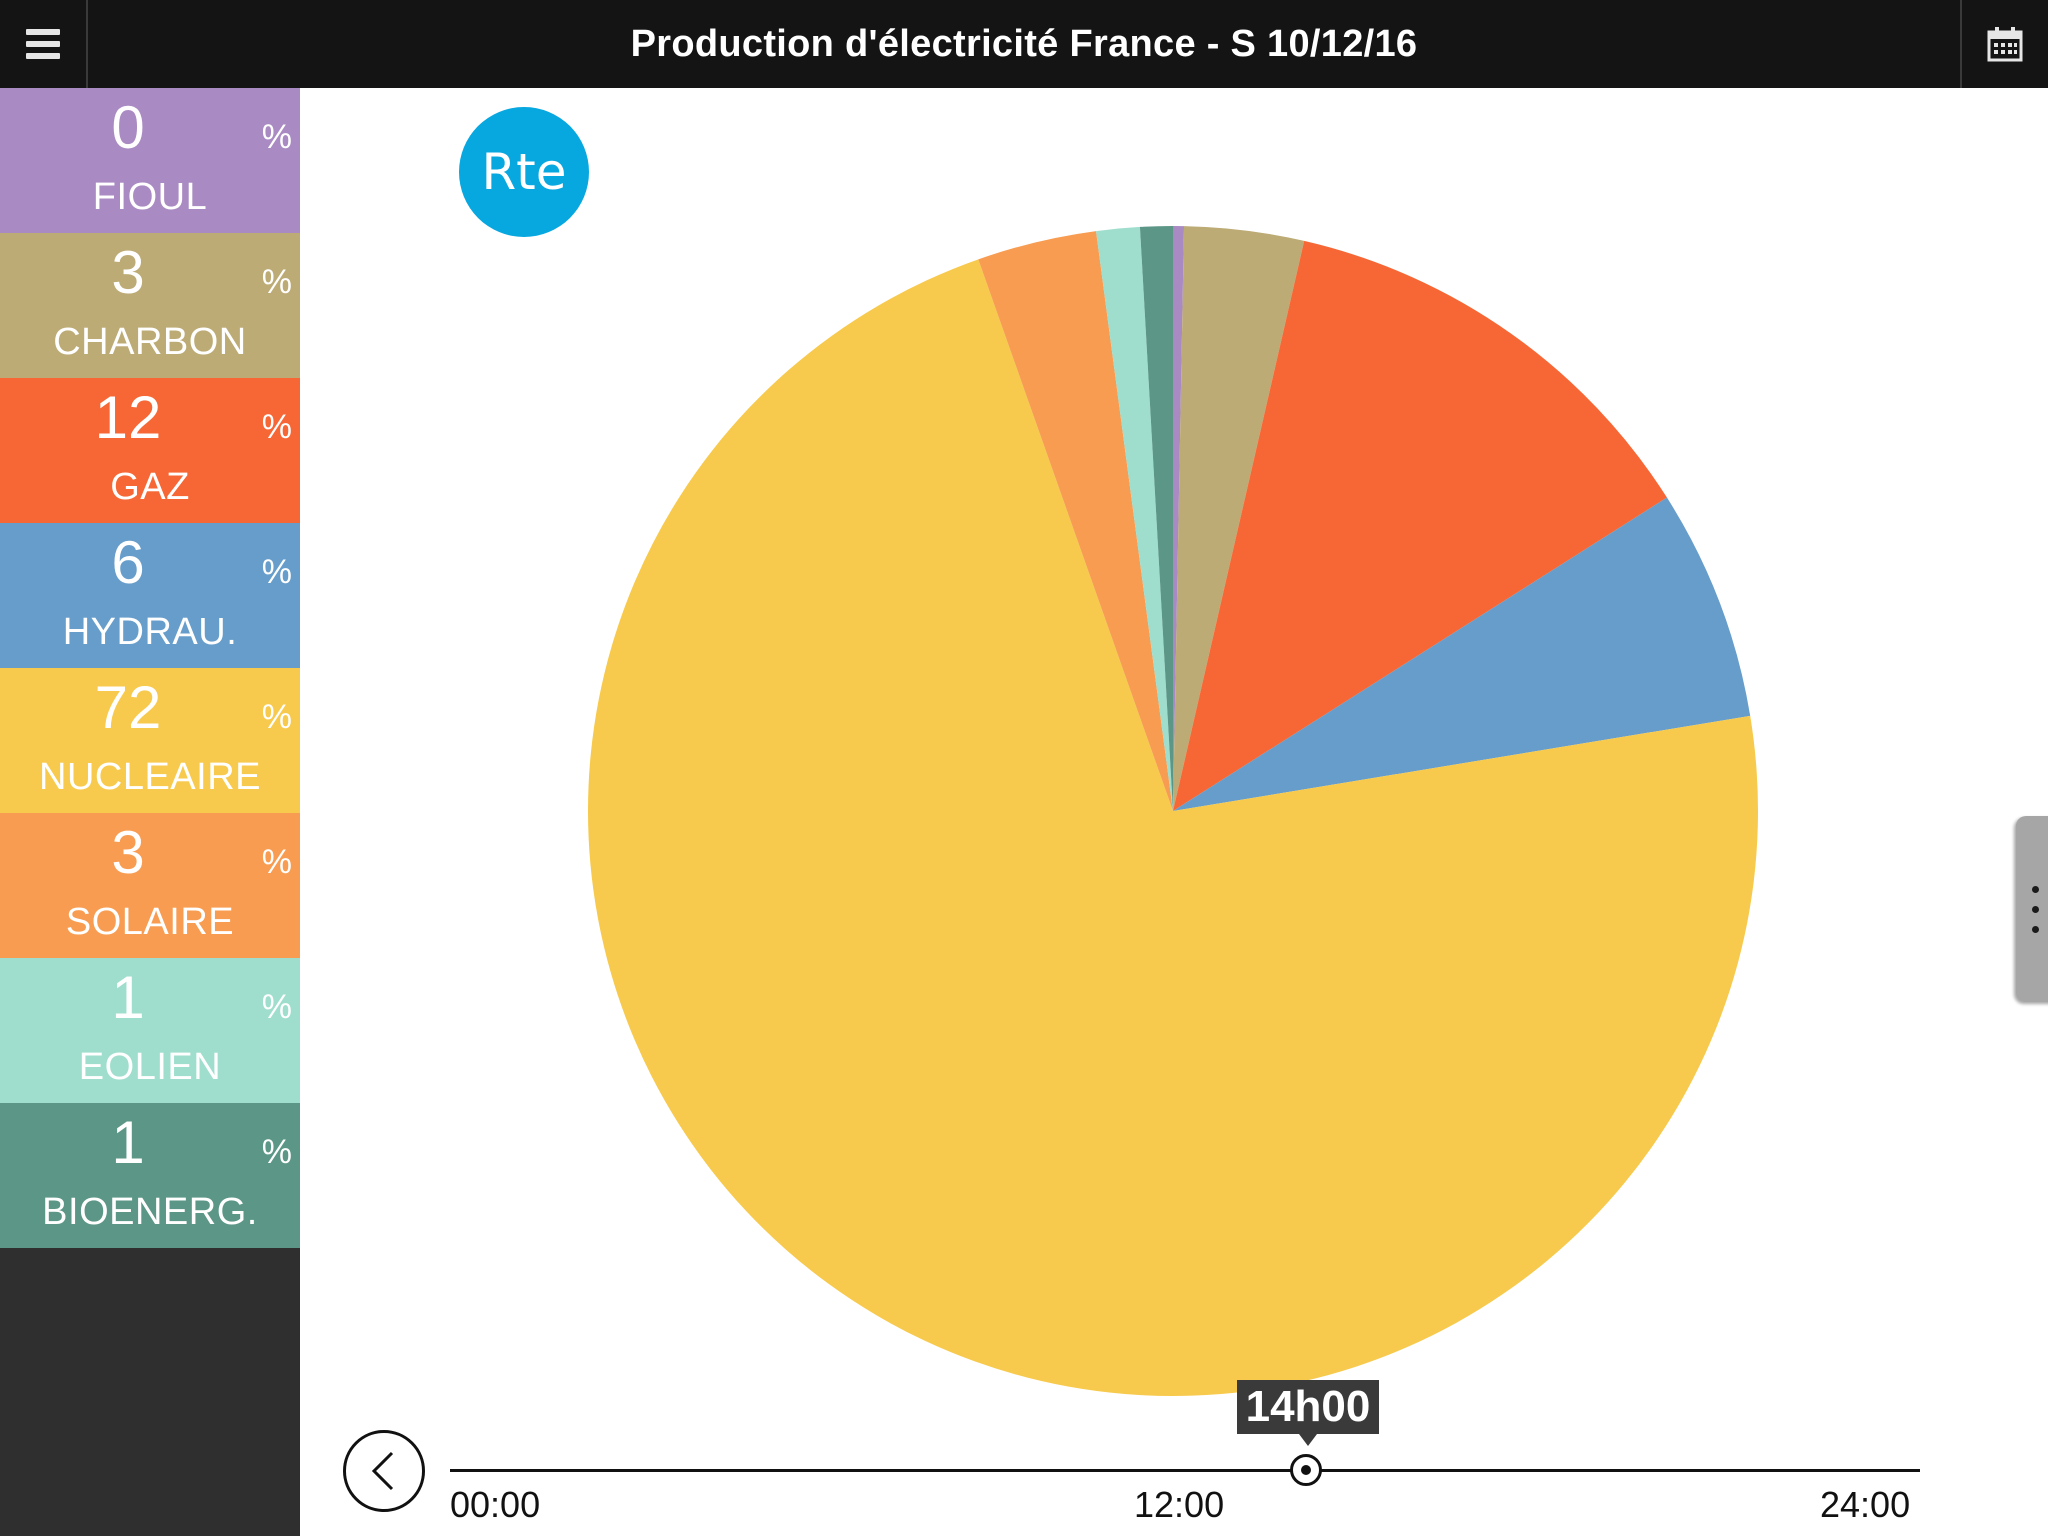  I want to click on source-tile-hydrau: 6 % HYDRAU., so click(150, 595).